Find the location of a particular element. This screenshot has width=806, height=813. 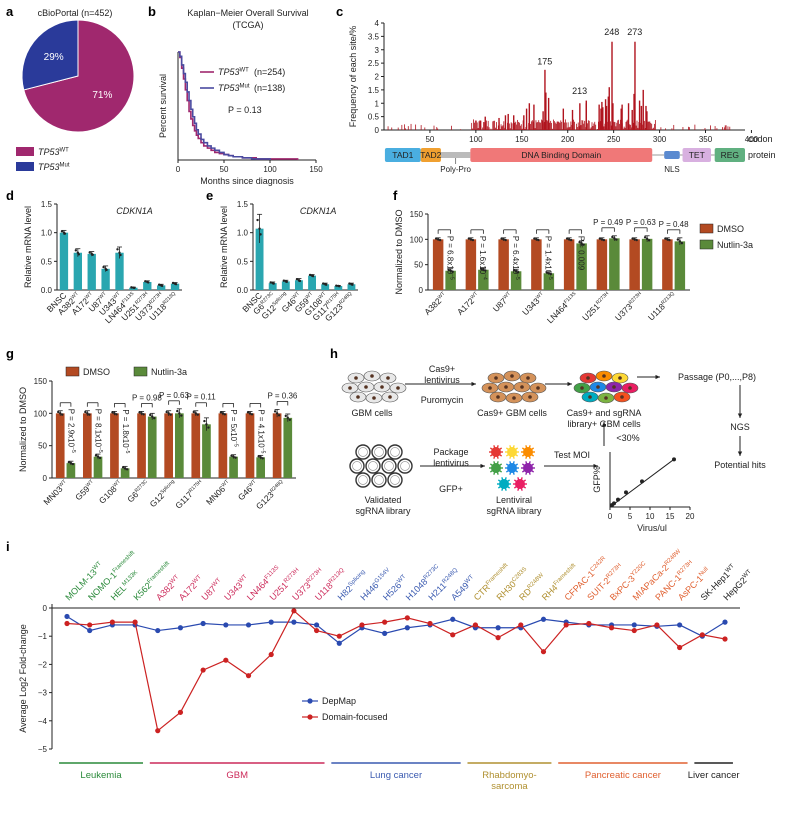

scatter-point is located at coordinates (618, 499).